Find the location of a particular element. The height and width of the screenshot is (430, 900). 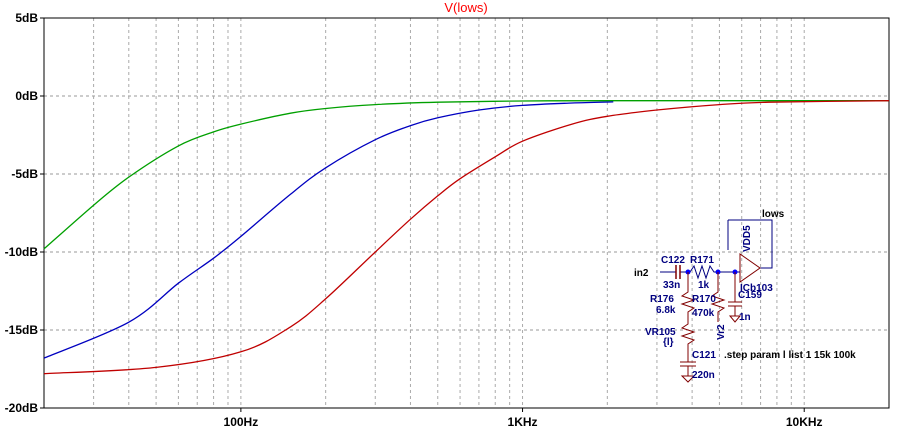

resistor-r176 is located at coordinates (688, 313).